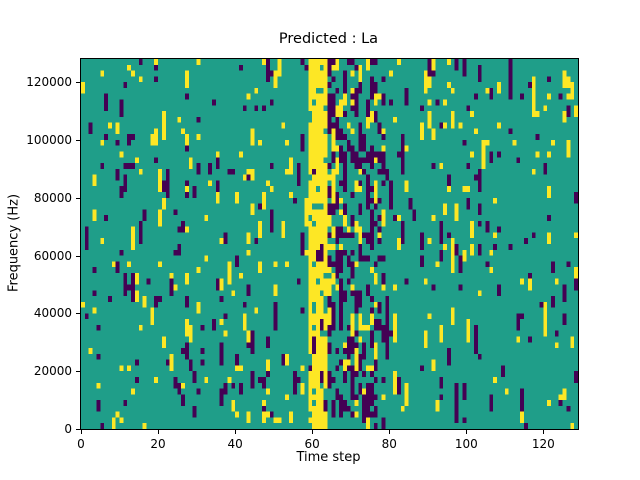 This screenshot has height=480, width=640. I want to click on x-tick-label: 60, so click(312, 444).